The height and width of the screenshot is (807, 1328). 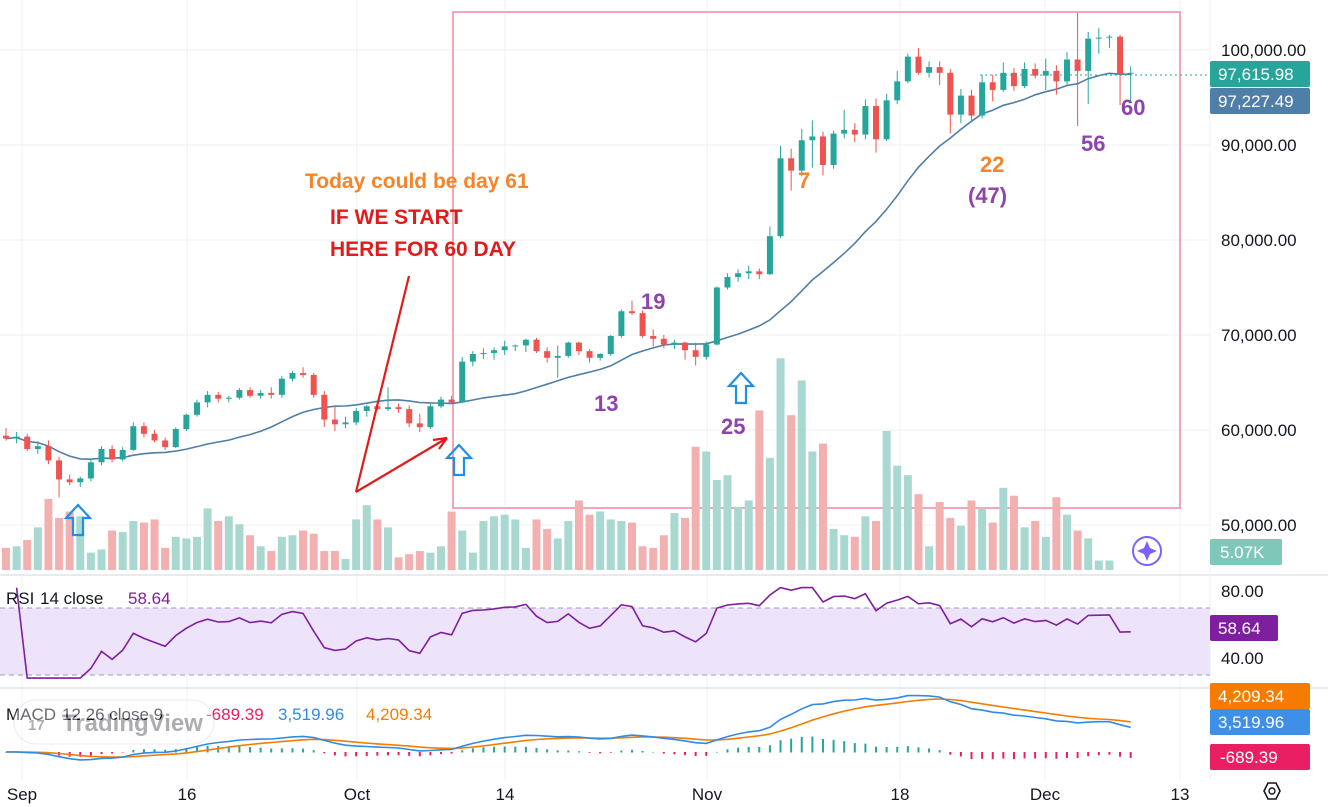 I want to click on macd-line, so click(x=568, y=727).